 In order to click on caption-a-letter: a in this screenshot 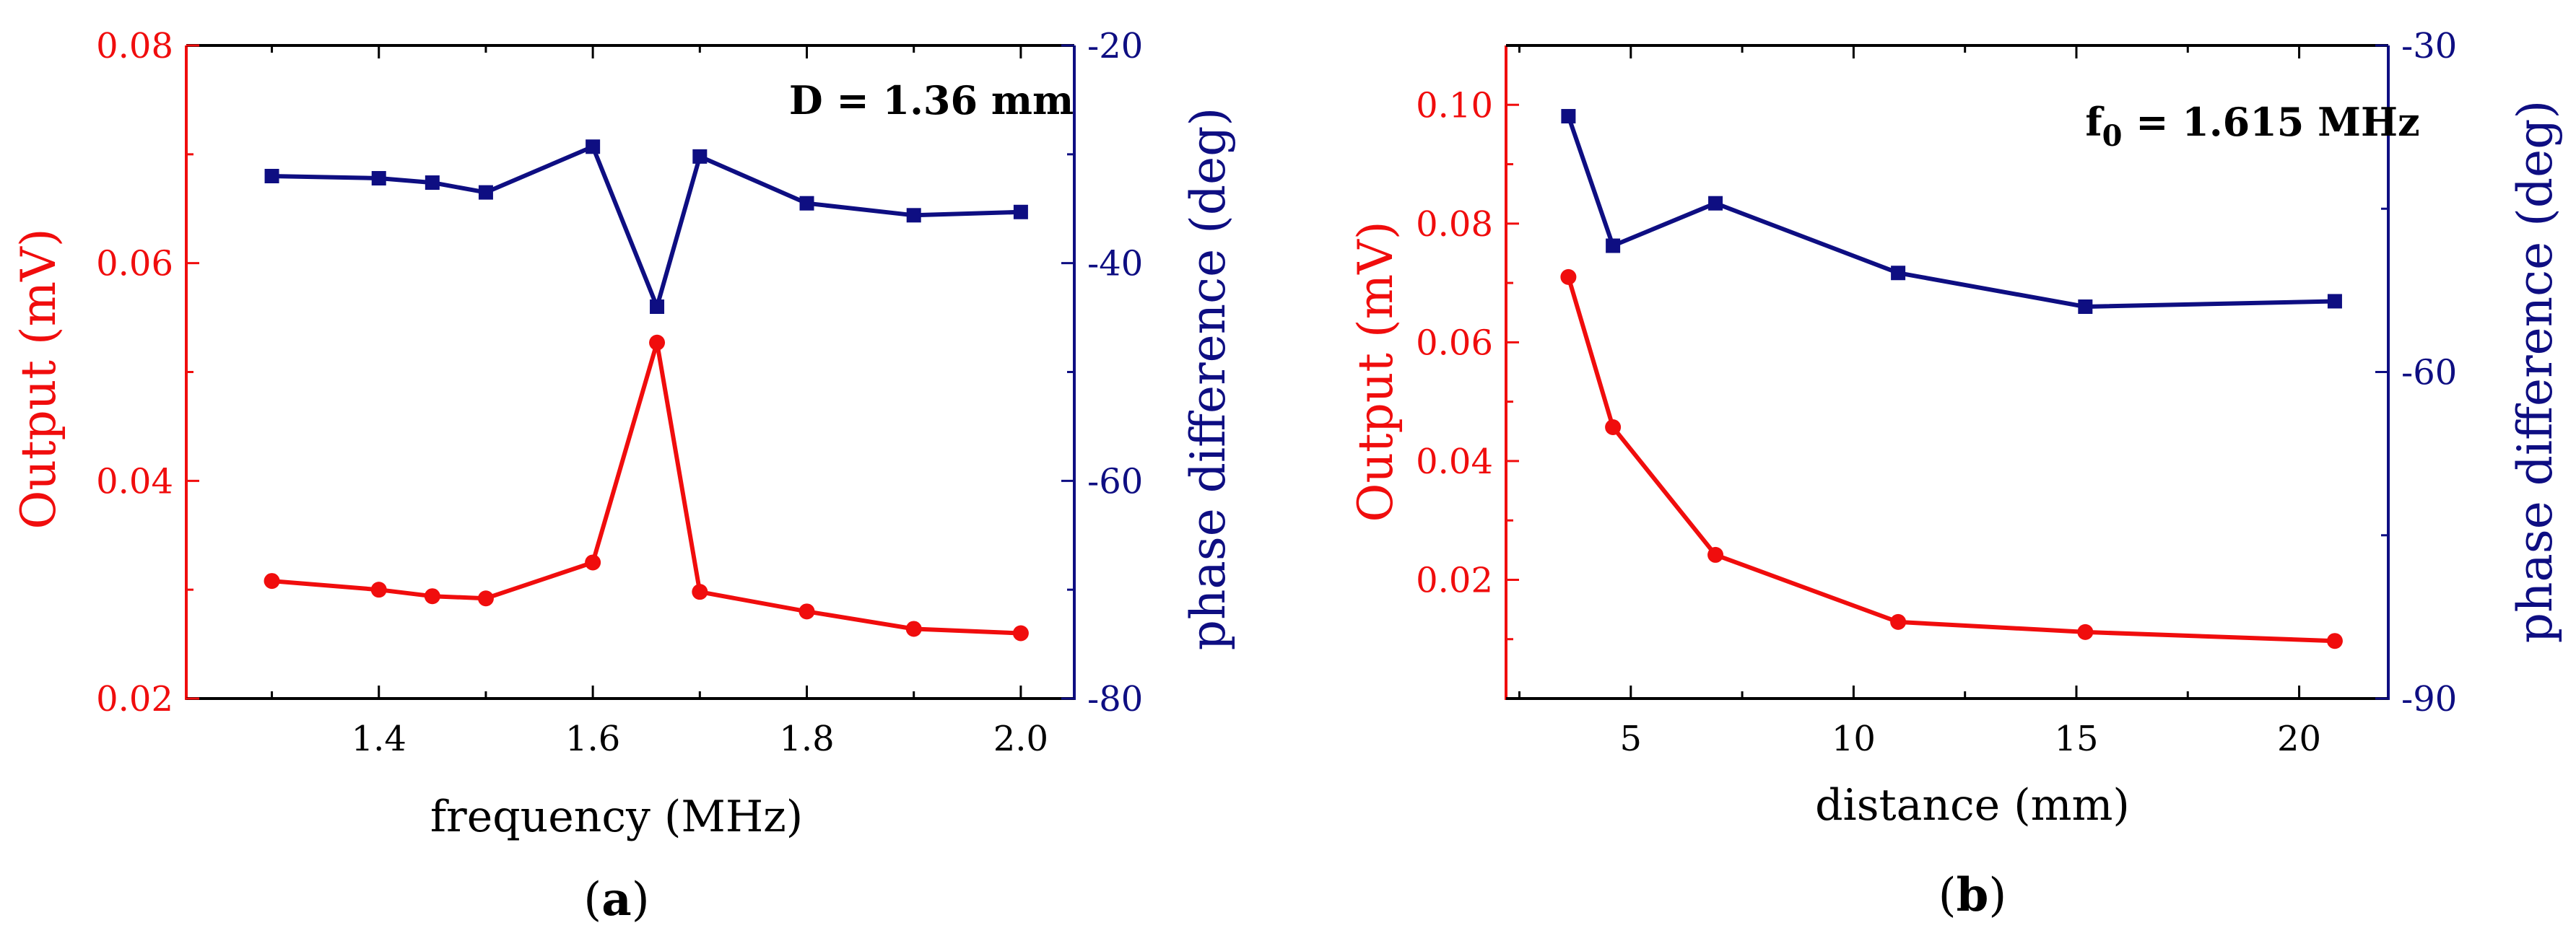, I will do `click(616, 899)`.